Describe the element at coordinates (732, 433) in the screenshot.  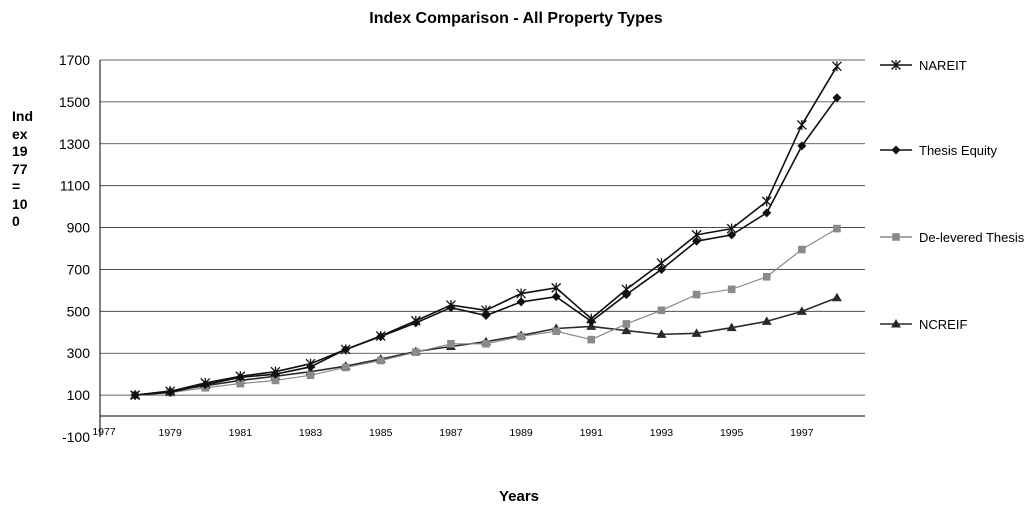
I see `x-tick-label: 1995` at that location.